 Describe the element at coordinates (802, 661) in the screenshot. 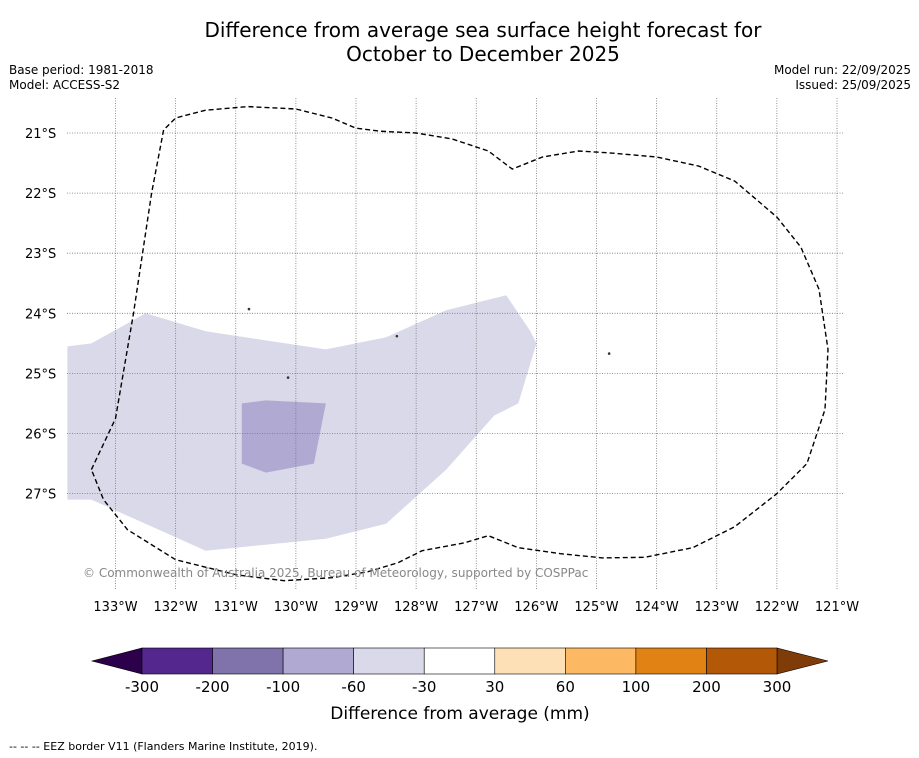

I see `colorbar-extend-max` at that location.